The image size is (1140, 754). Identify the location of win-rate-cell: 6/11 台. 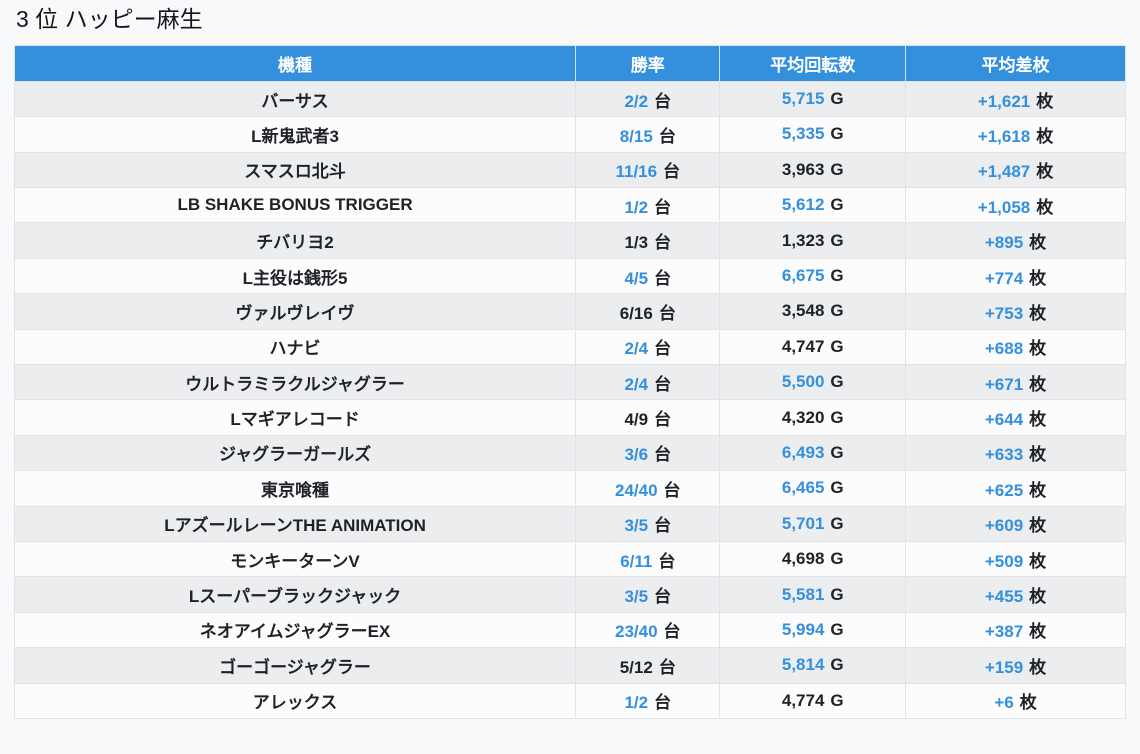
(647, 558).